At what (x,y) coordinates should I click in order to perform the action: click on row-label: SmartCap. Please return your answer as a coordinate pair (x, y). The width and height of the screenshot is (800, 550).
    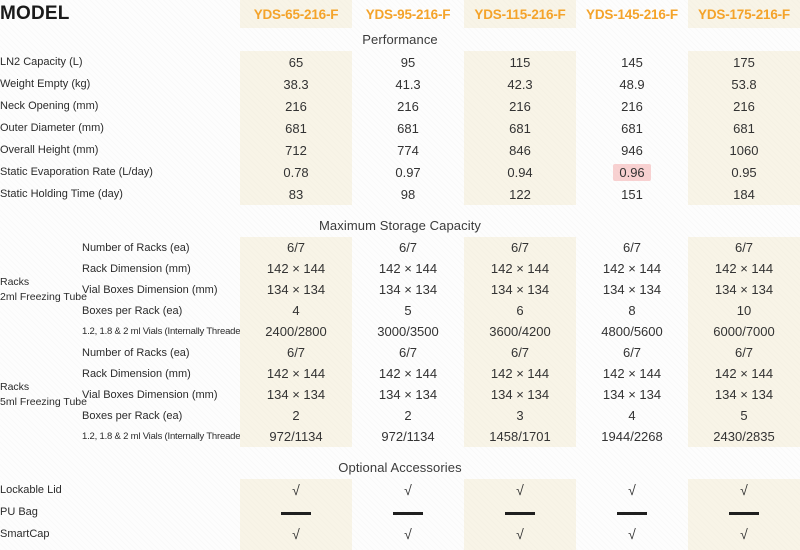
    Looking at the image, I should click on (25, 534).